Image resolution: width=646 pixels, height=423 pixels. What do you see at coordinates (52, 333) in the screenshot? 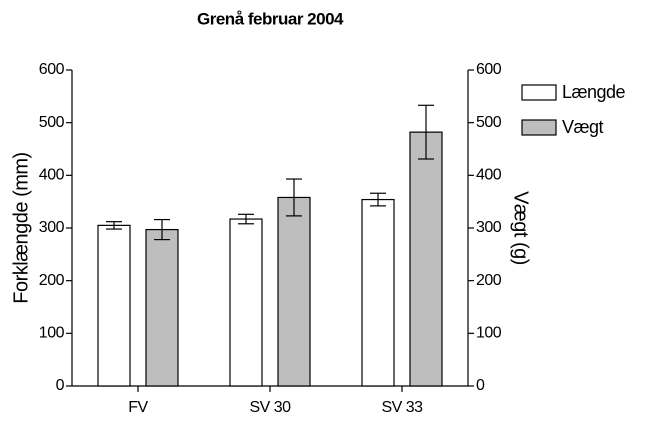
I see `y-tick-label: 100` at bounding box center [52, 333].